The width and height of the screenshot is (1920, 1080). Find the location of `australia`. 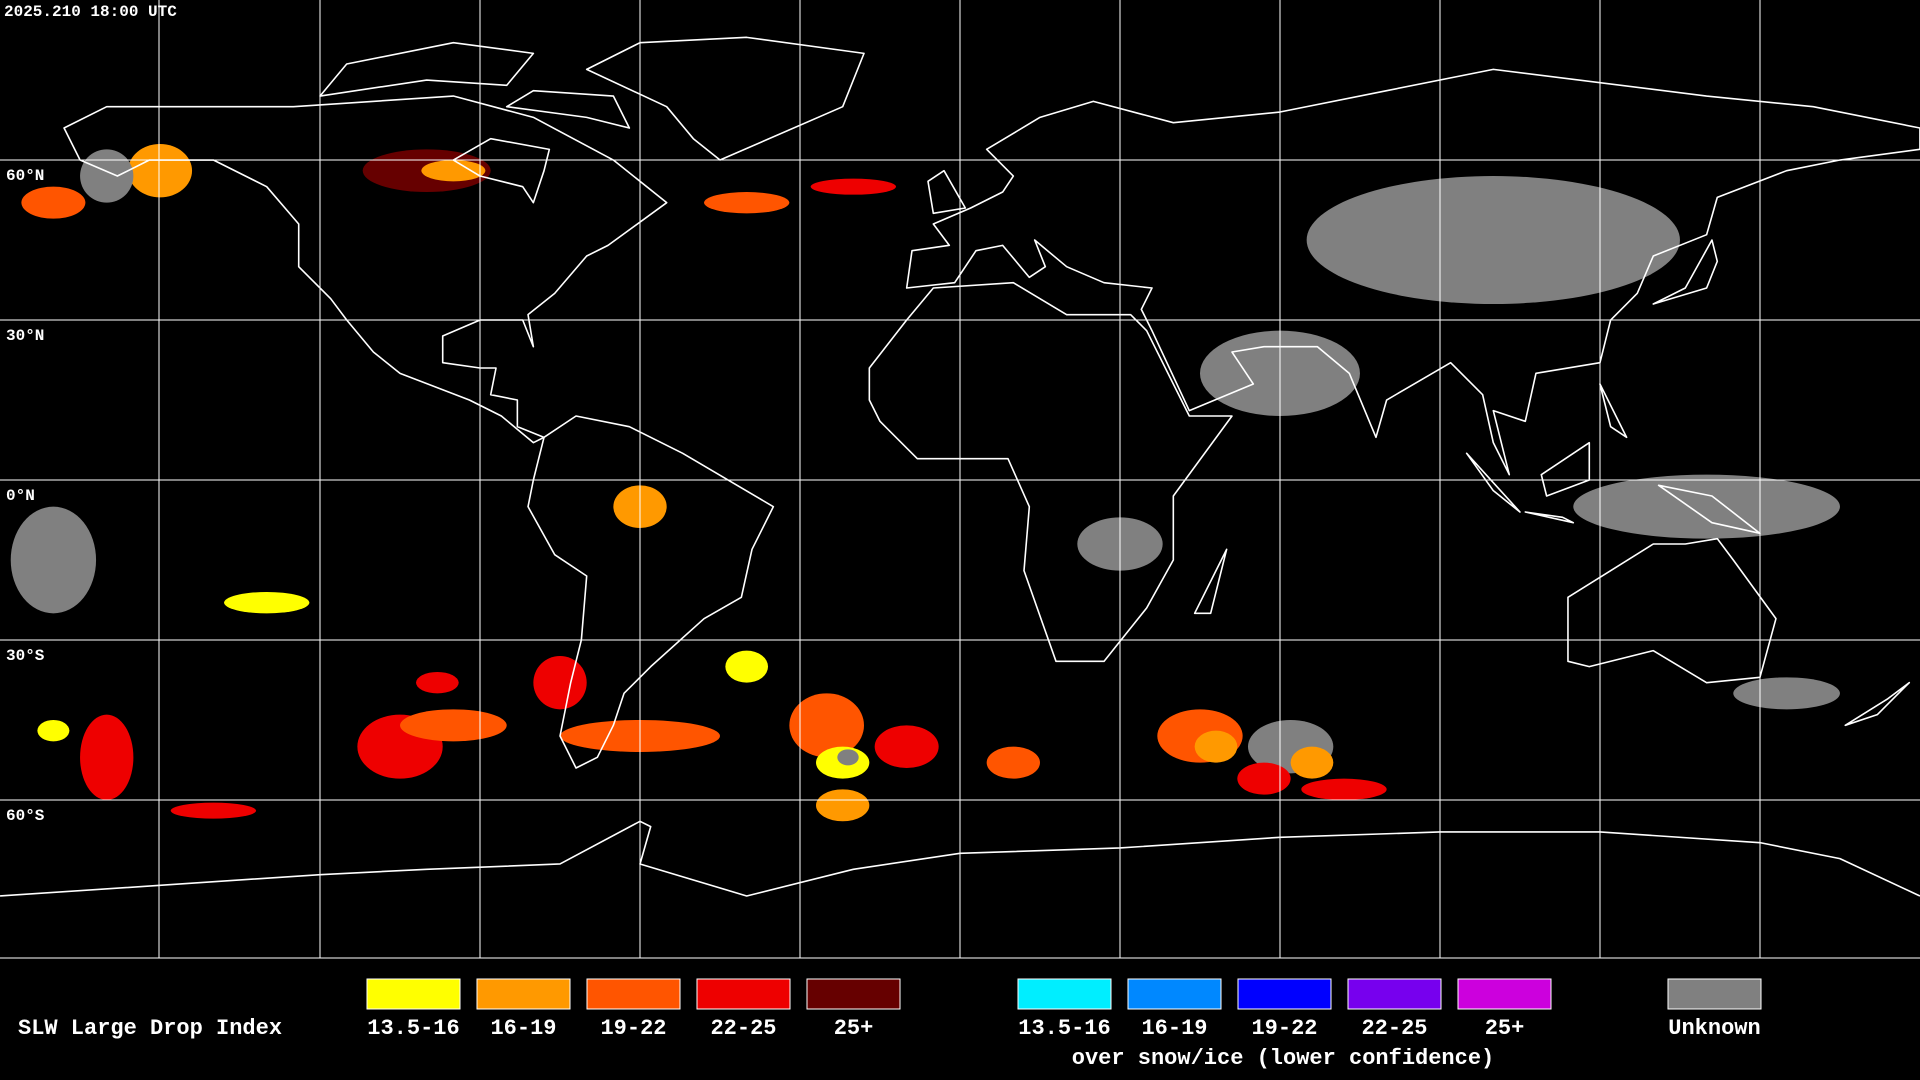

australia is located at coordinates (1738, 632).